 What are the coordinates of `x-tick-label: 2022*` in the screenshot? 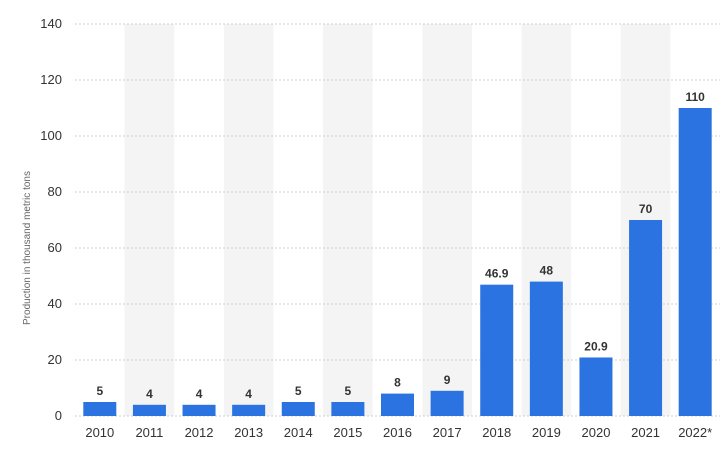 It's located at (695, 432).